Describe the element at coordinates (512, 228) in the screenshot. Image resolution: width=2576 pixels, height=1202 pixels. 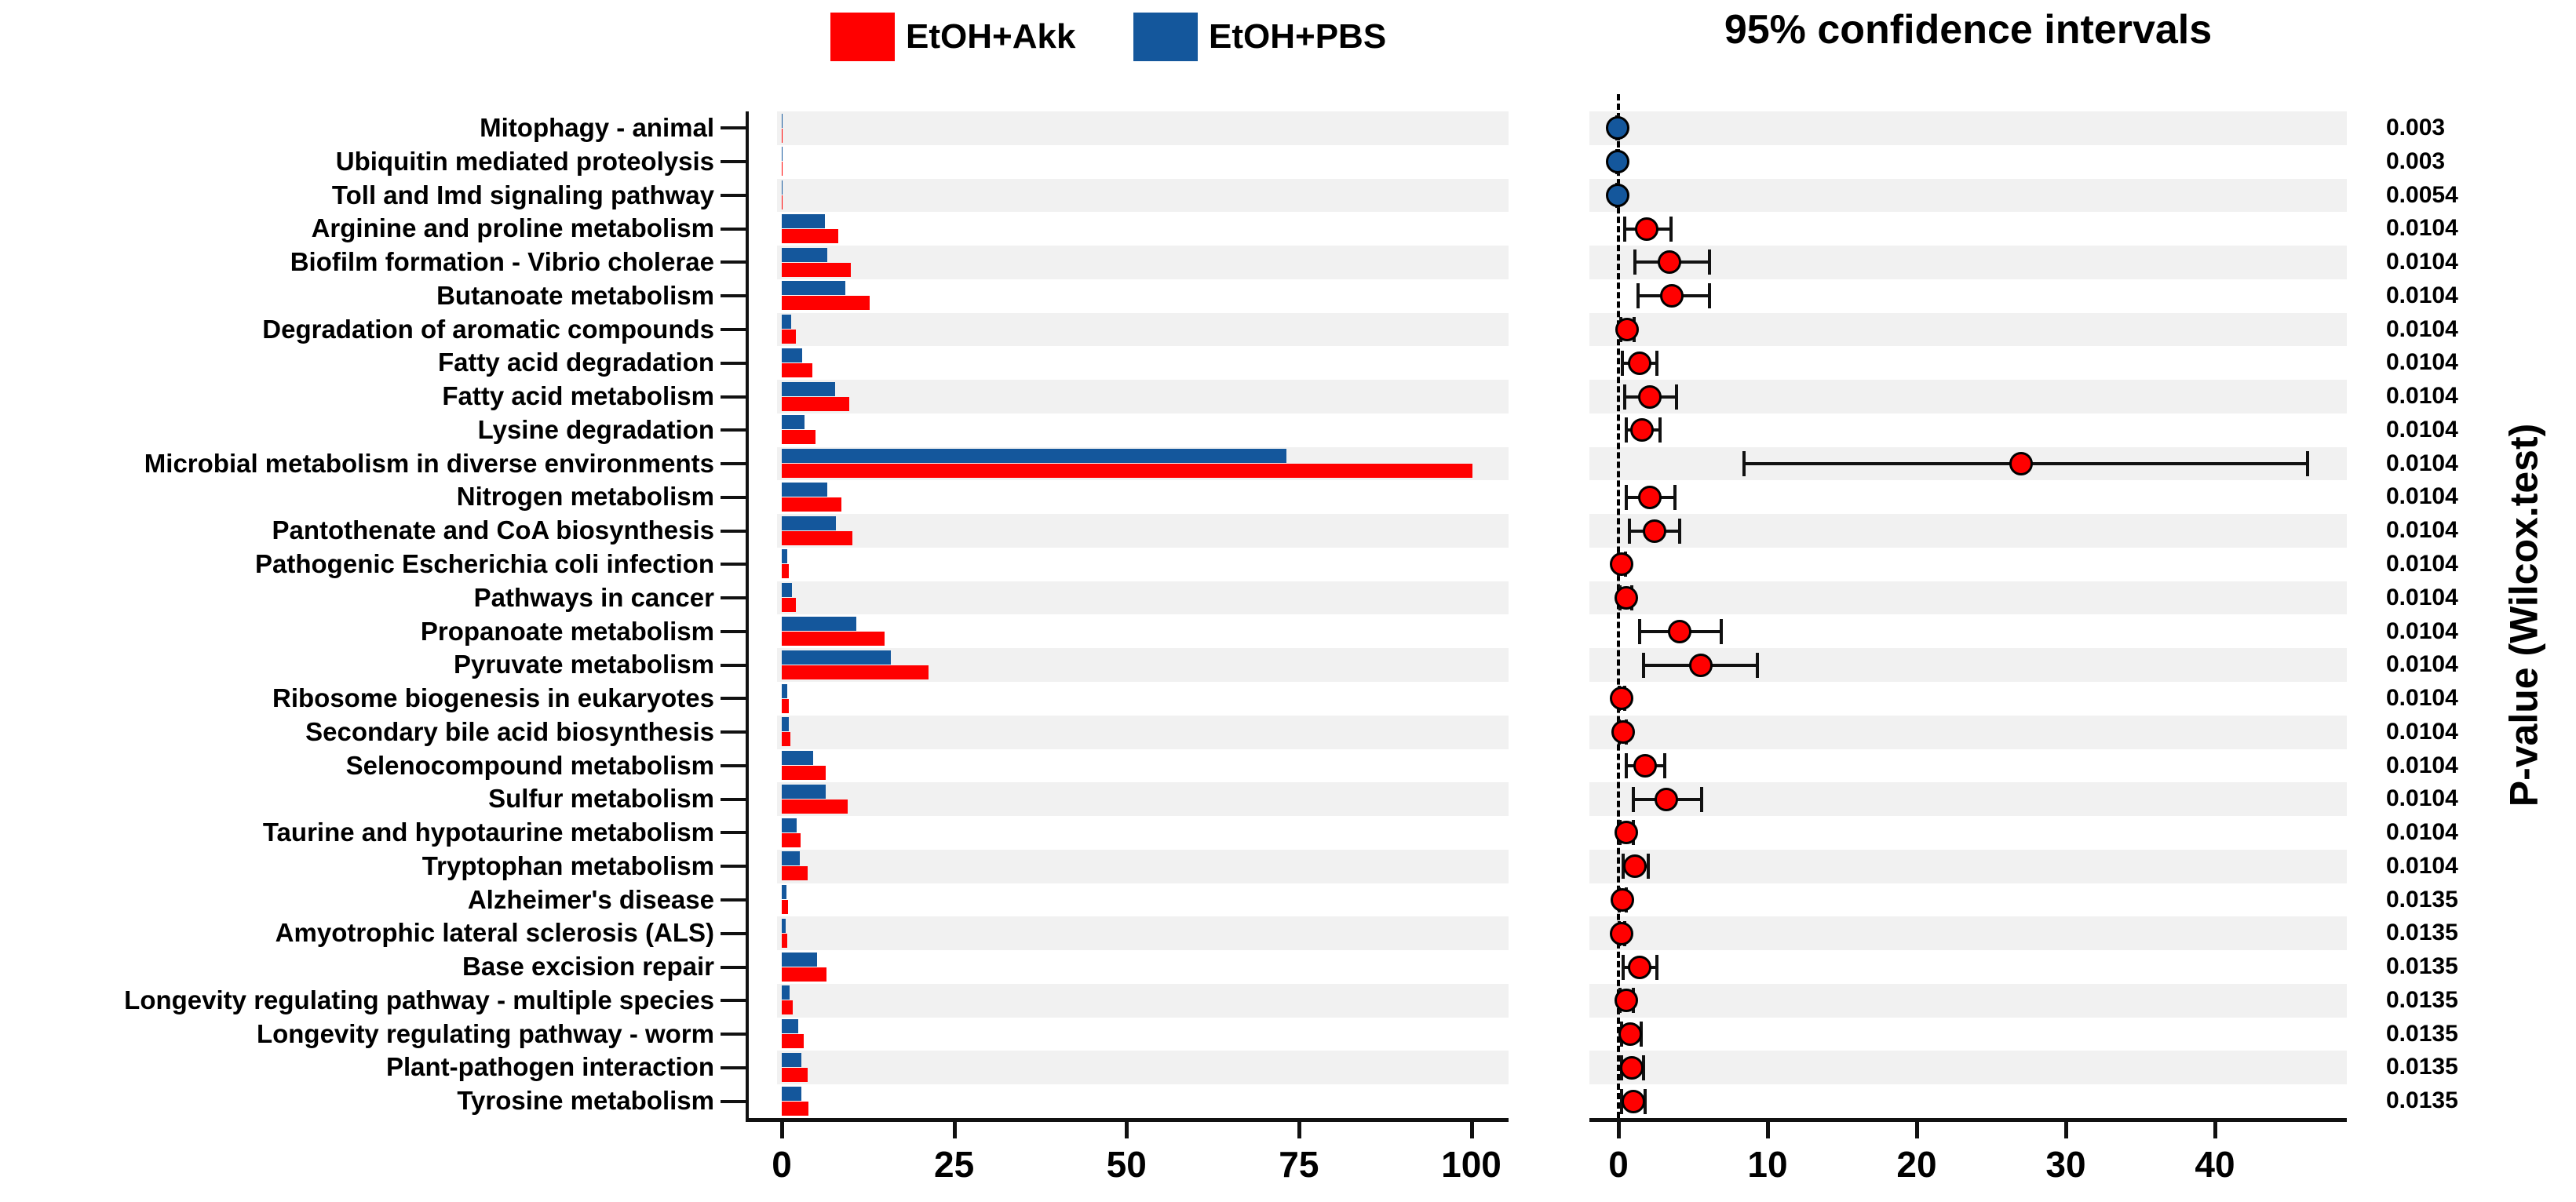
I see `category-label: Arginine and proline metabolism` at that location.